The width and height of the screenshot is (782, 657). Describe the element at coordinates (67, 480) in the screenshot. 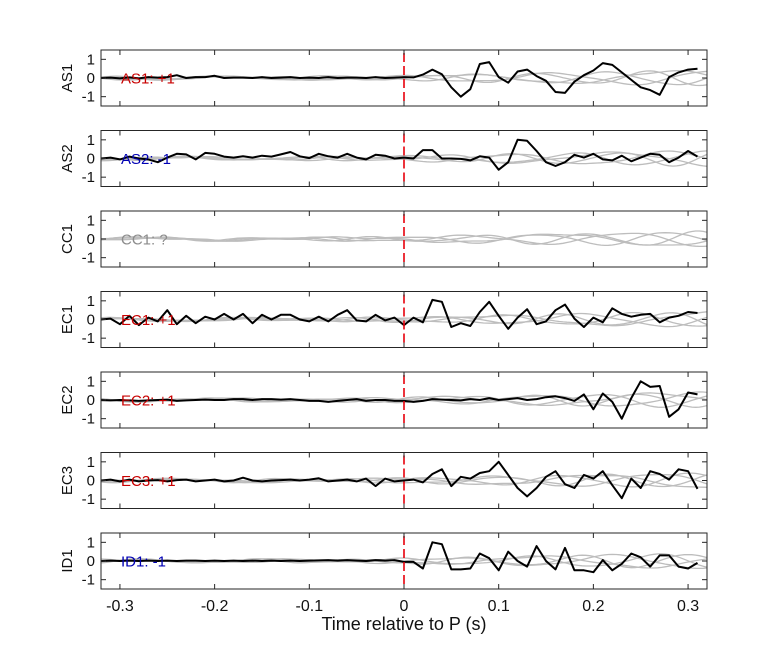

I see `station-name: EC3` at that location.